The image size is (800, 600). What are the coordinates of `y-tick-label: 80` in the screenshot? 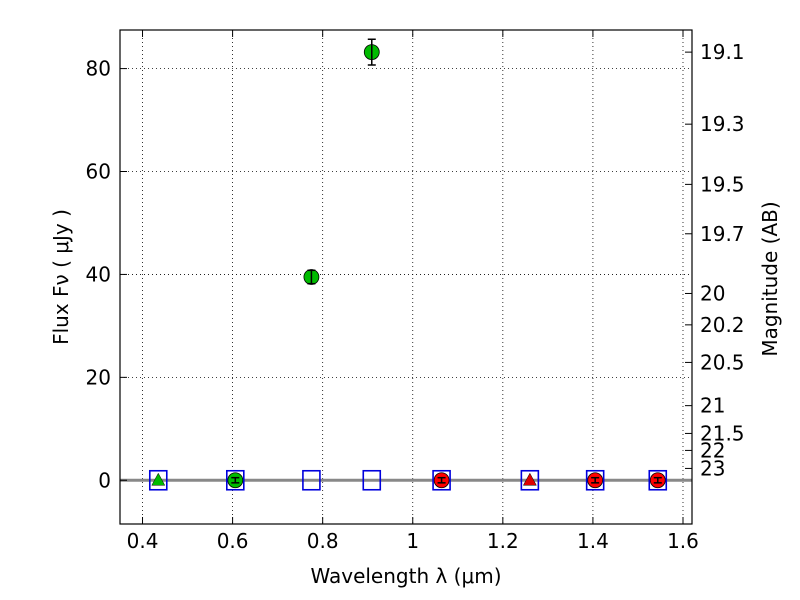 It's located at (98, 69).